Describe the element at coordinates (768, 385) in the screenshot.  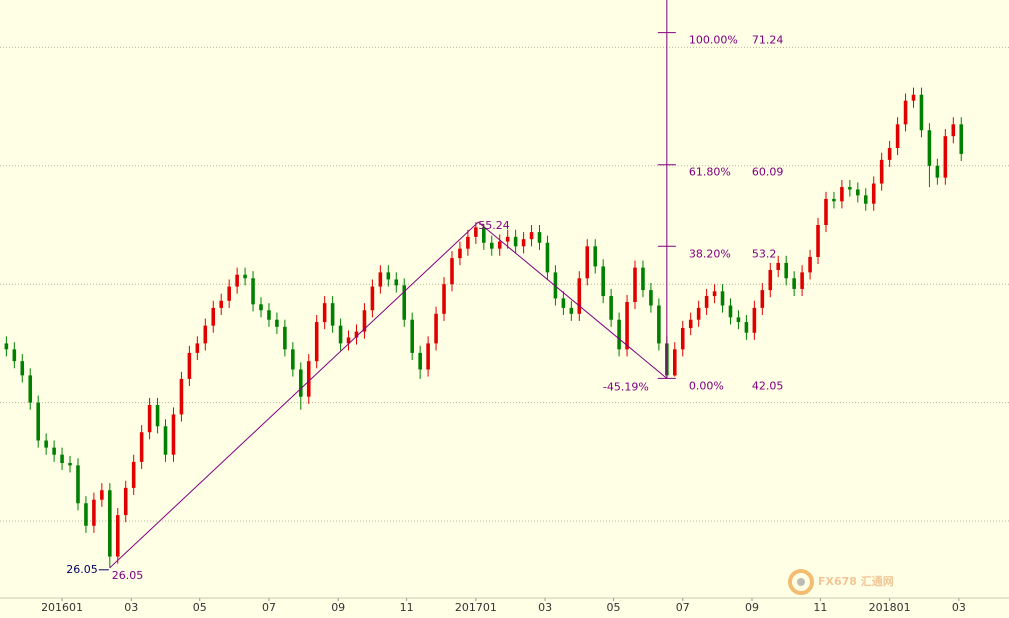
I see `fib-value: 42.05` at that location.